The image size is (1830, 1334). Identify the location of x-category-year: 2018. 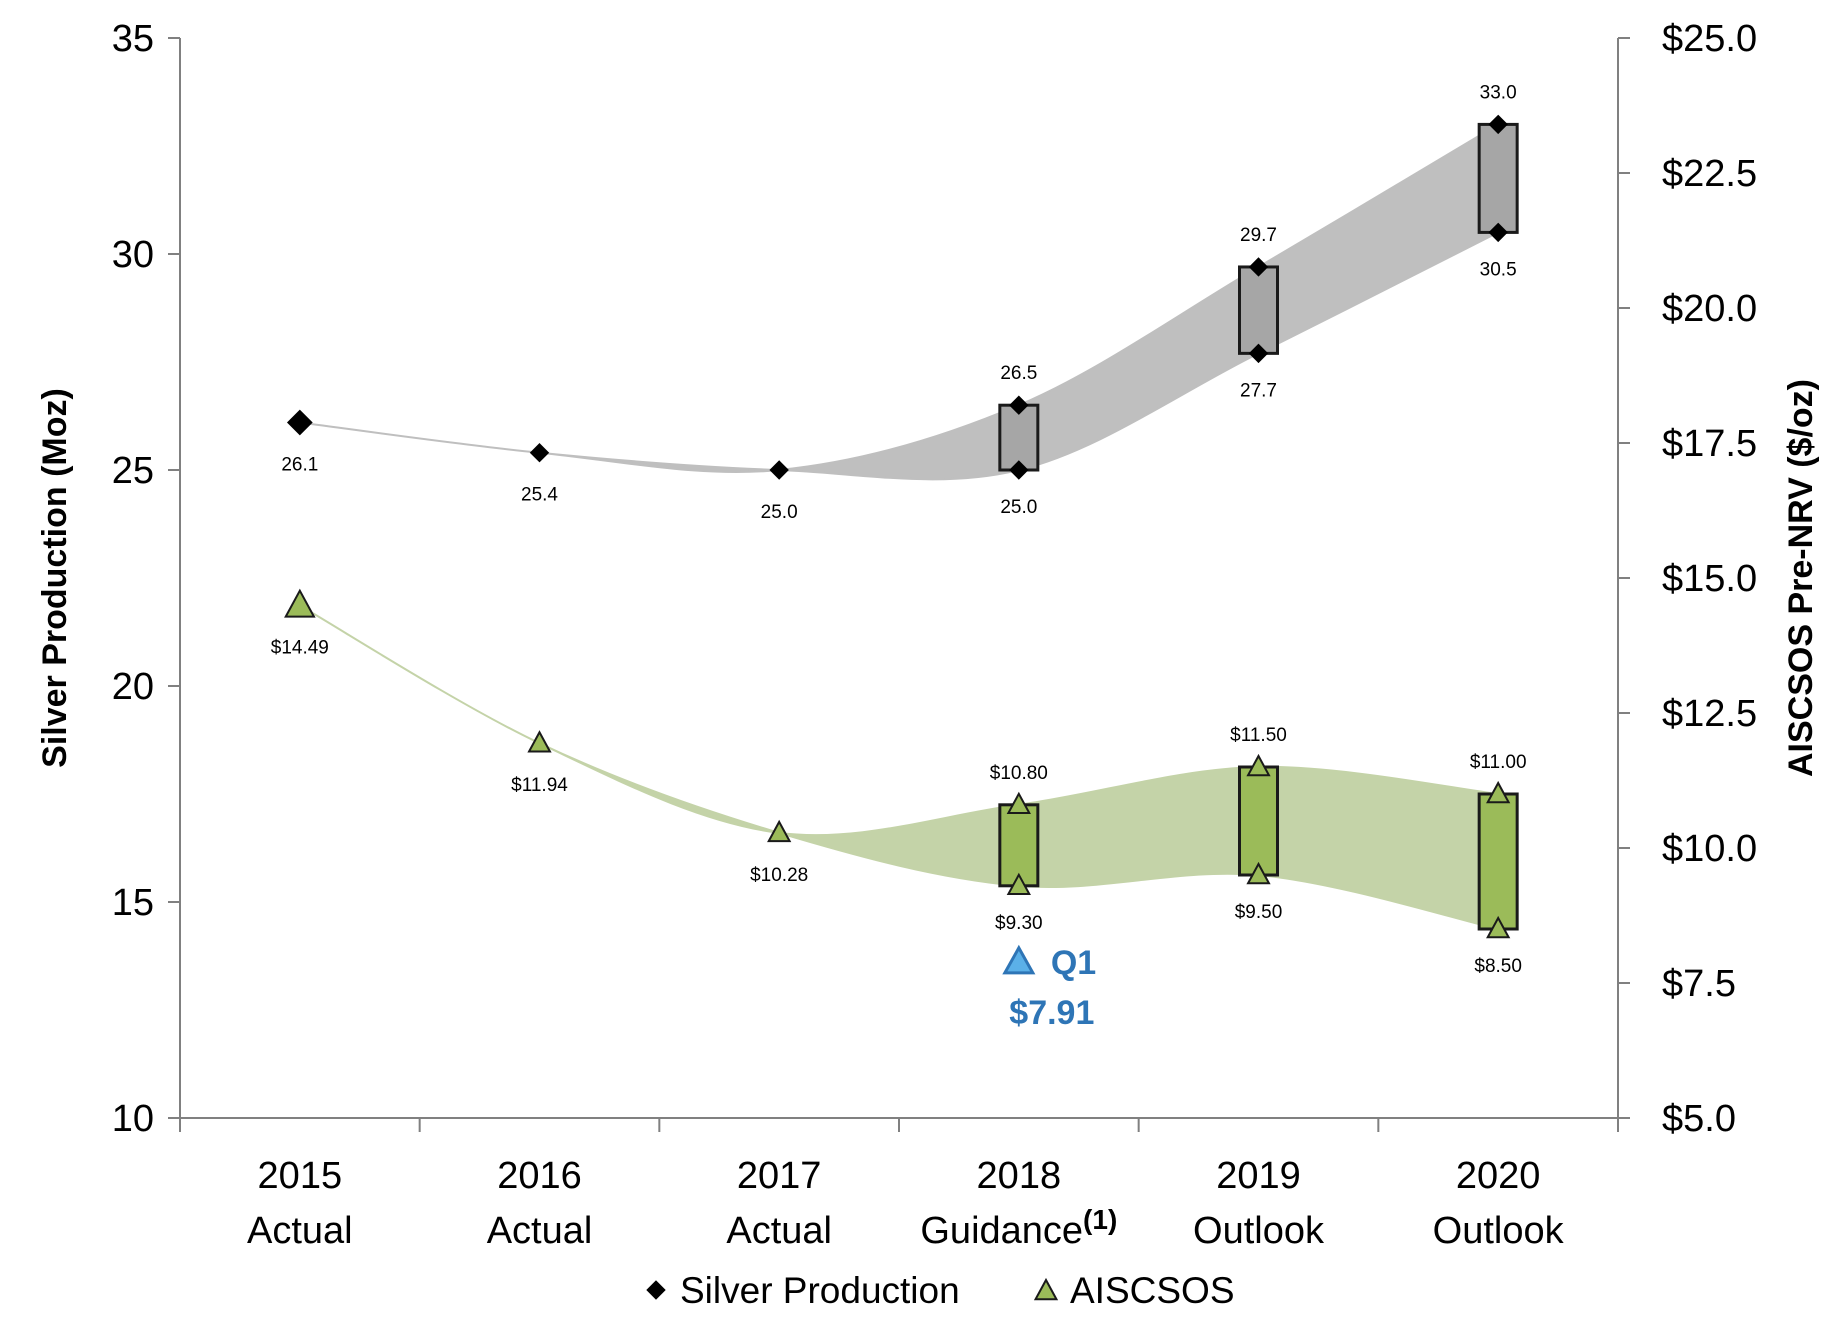
(1019, 1176).